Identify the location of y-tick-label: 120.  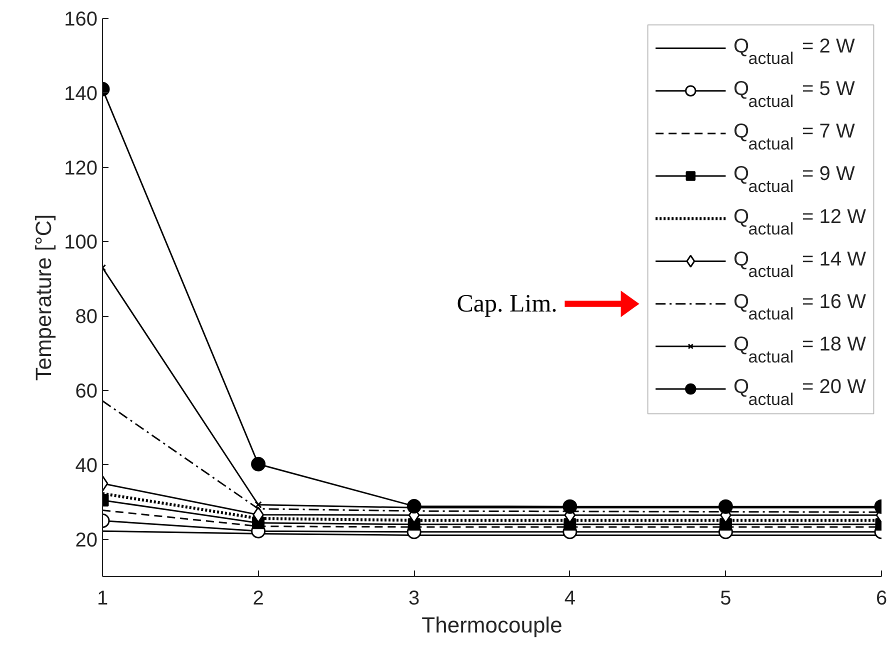
(81, 168).